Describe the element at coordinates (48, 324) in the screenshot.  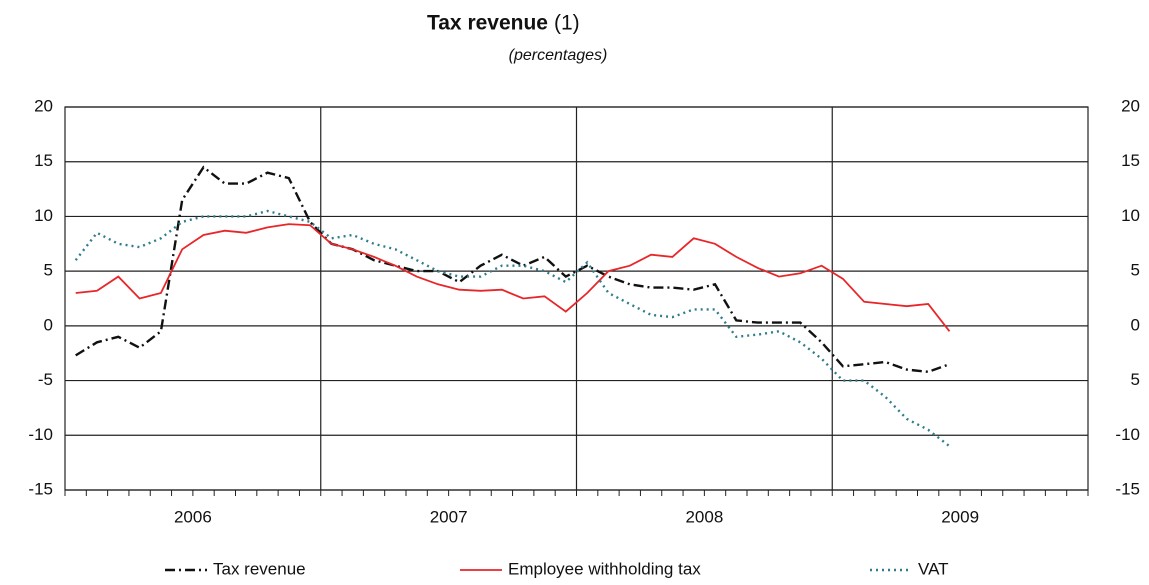
I see `y-tick-label: 0` at that location.